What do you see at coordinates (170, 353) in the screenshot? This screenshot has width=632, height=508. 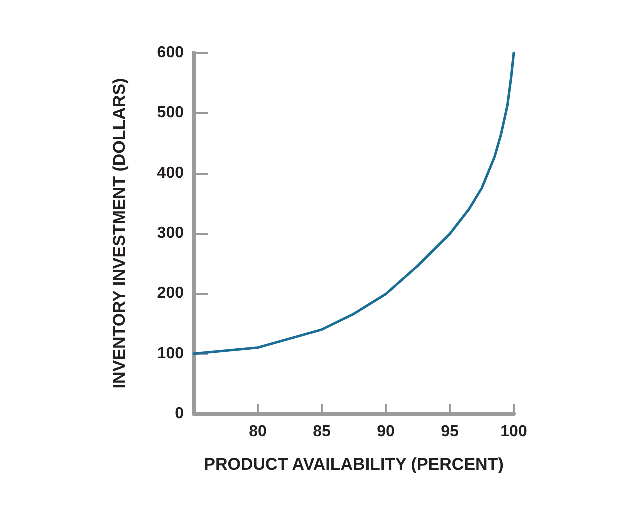 I see `y-tick-label: 100` at bounding box center [170, 353].